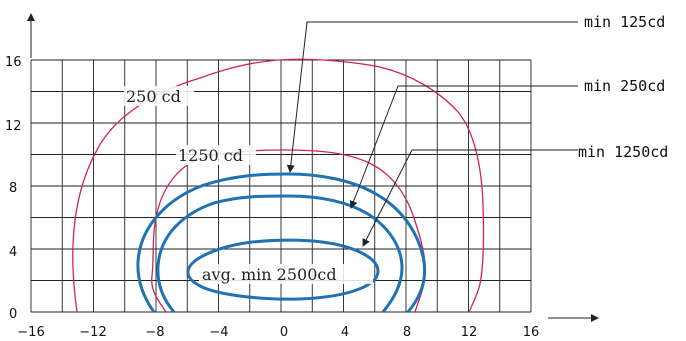  What do you see at coordinates (623, 152) in the screenshot?
I see `annotation-min-1250cd: min 1250cd` at bounding box center [623, 152].